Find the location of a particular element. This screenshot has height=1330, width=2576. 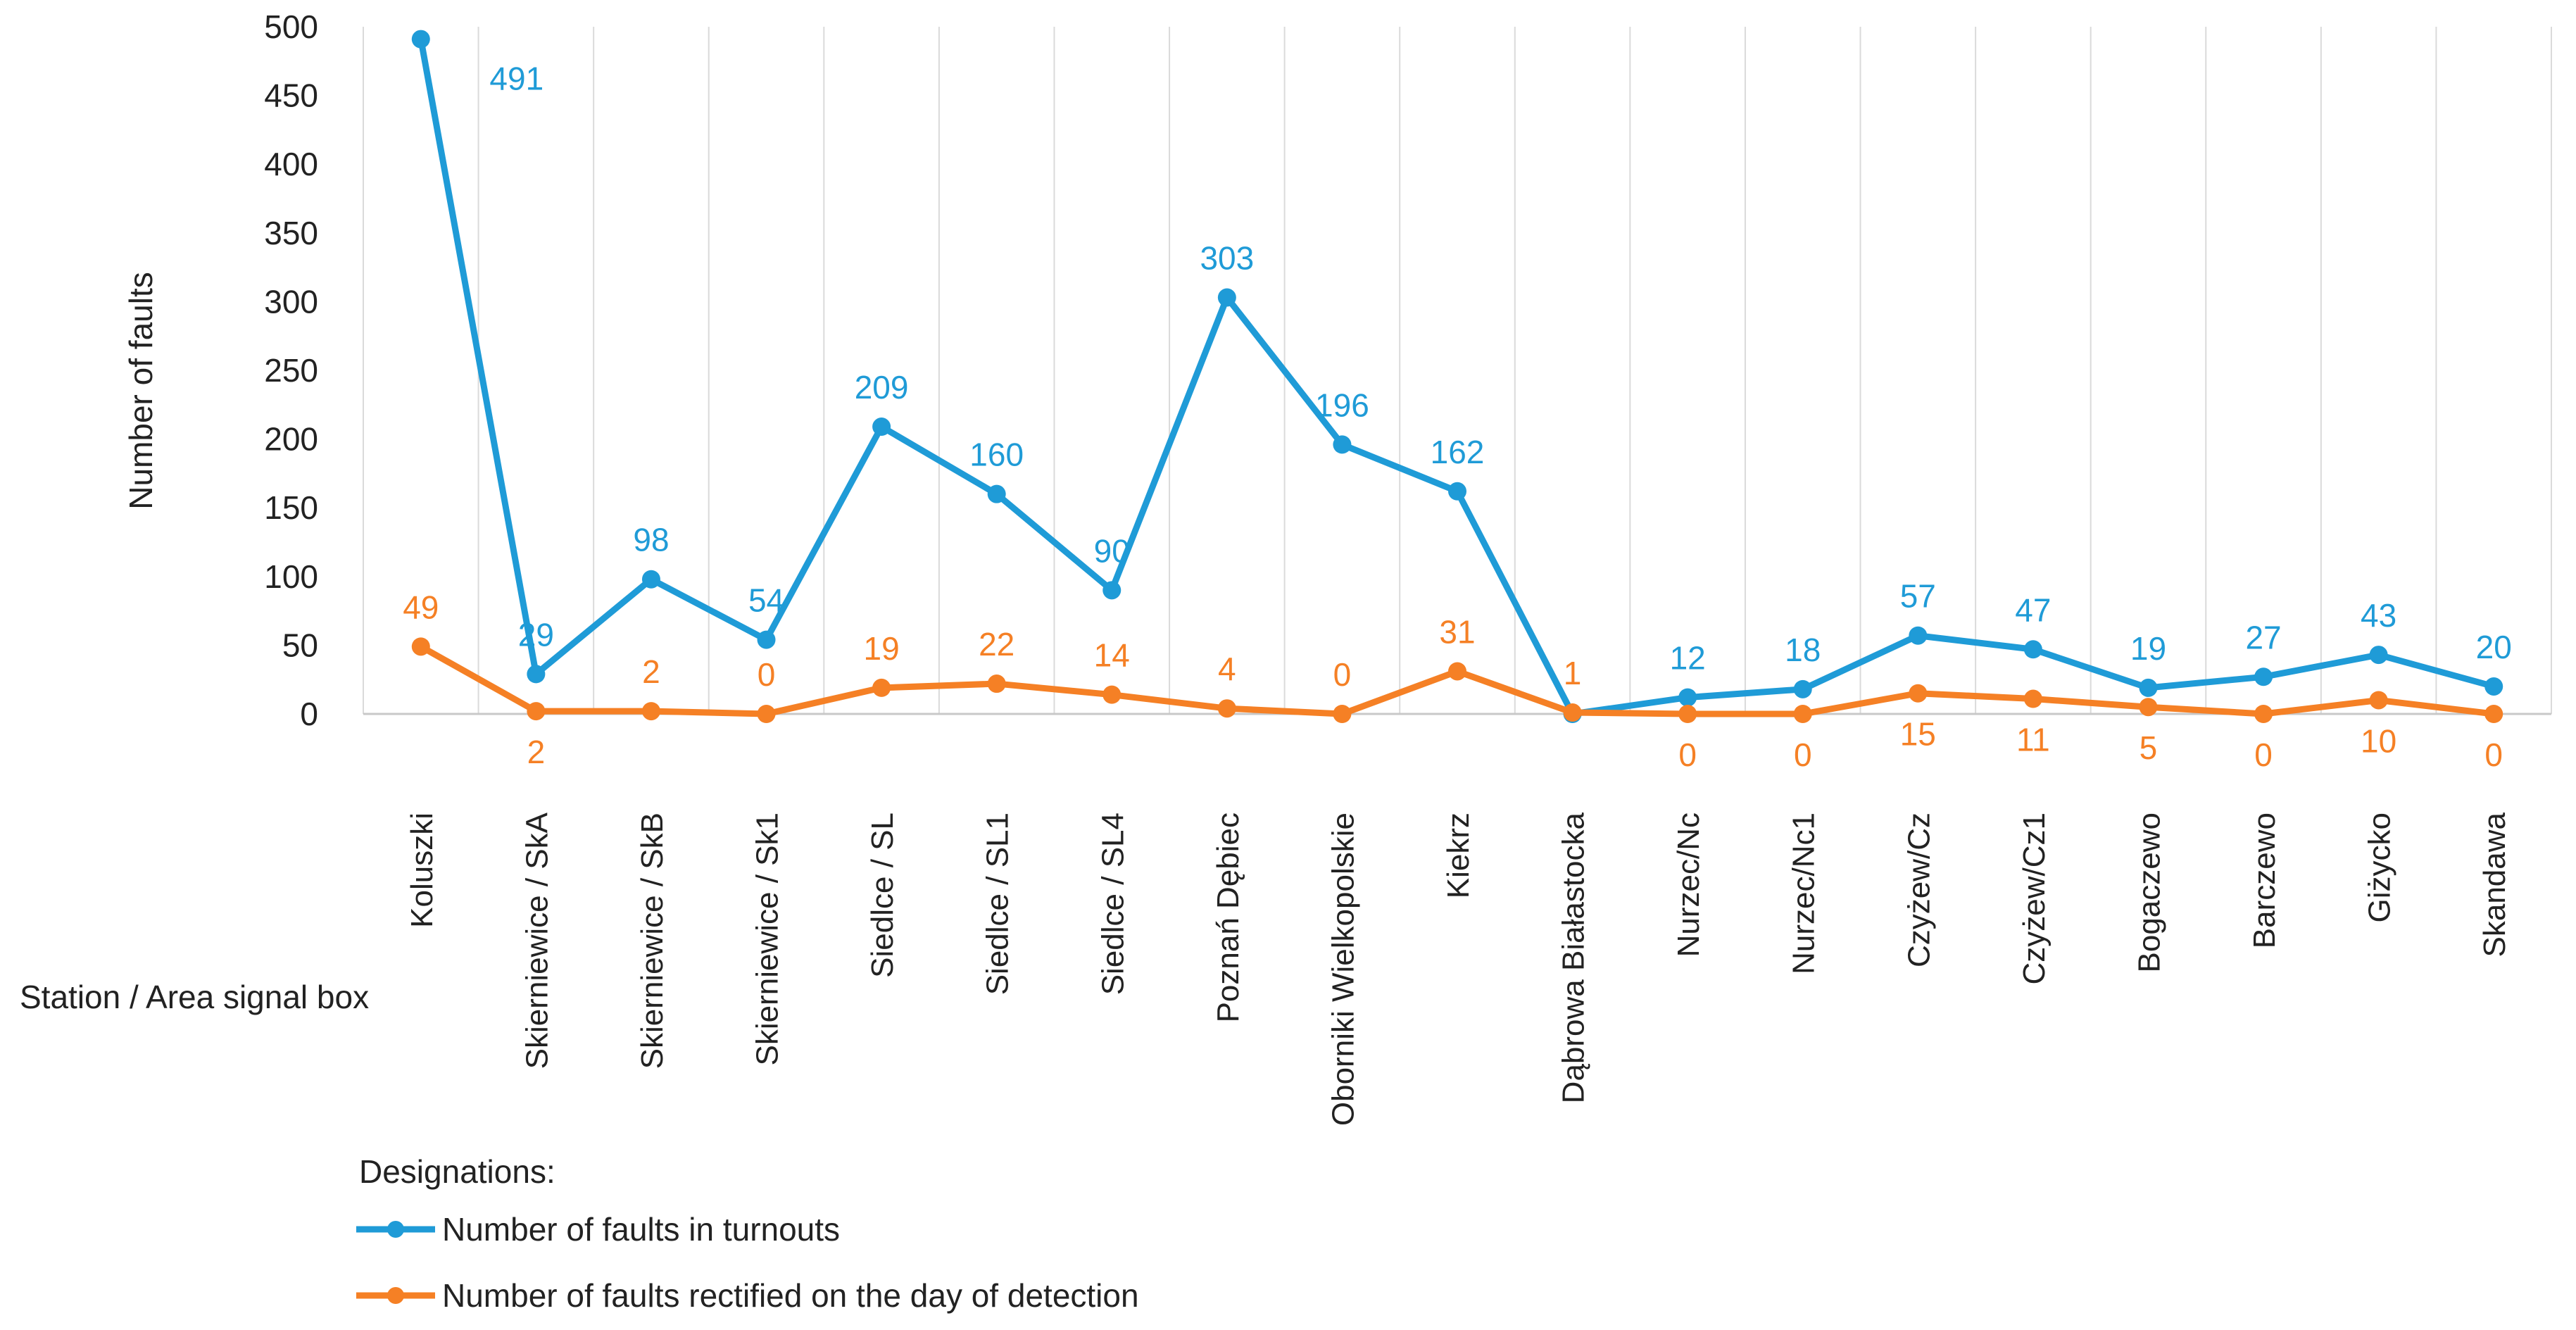

y-tick-label: 0 is located at coordinates (309, 714).